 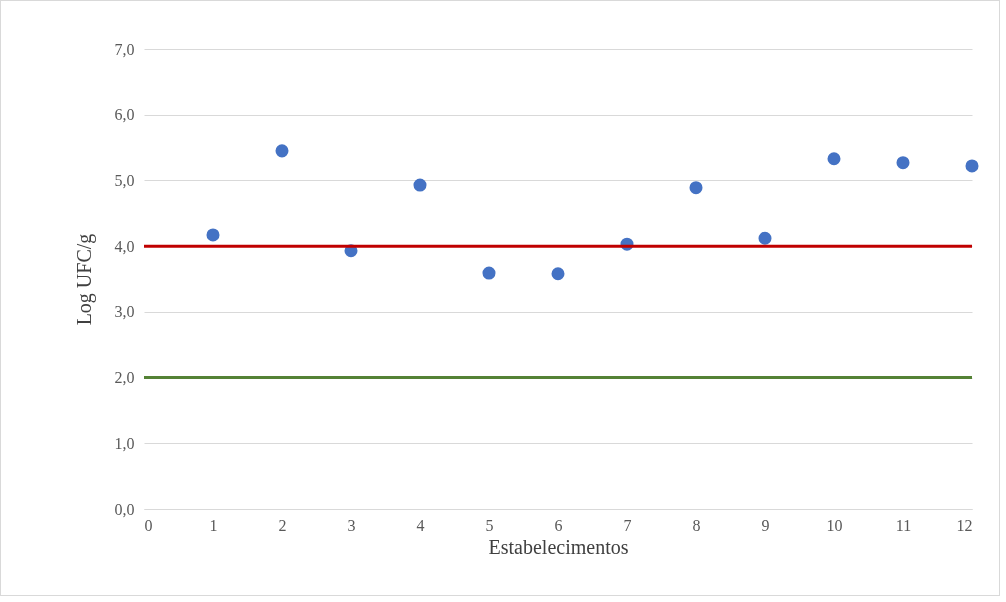 What do you see at coordinates (489, 525) in the screenshot?
I see `x-tick-label: 5` at bounding box center [489, 525].